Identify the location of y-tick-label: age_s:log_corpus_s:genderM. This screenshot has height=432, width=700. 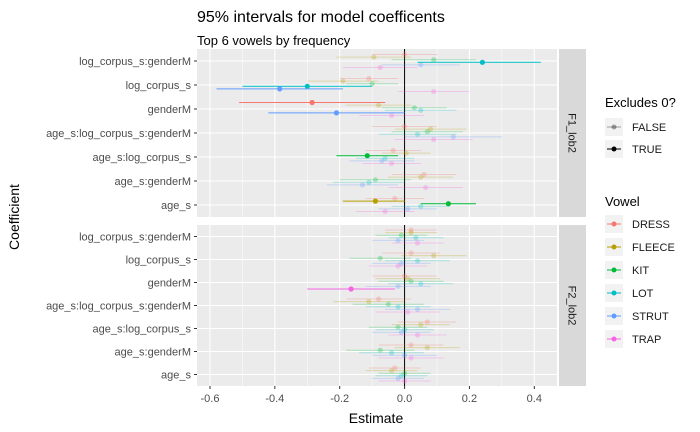
(118, 307).